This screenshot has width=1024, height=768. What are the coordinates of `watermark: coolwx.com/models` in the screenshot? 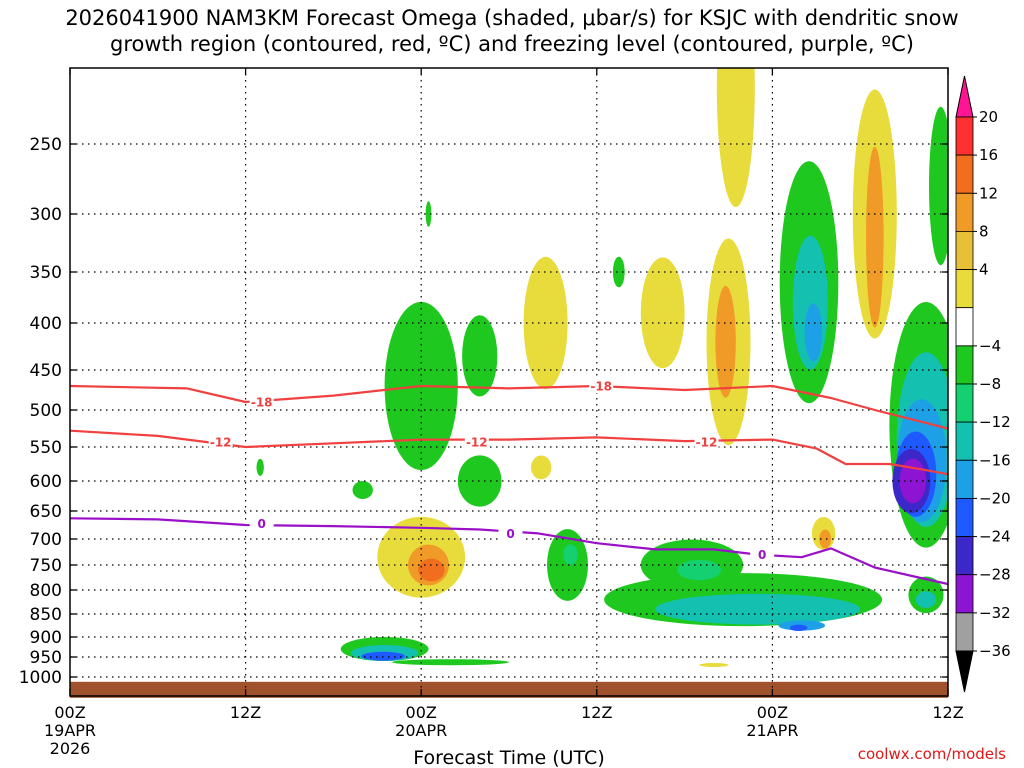 It's located at (931, 754).